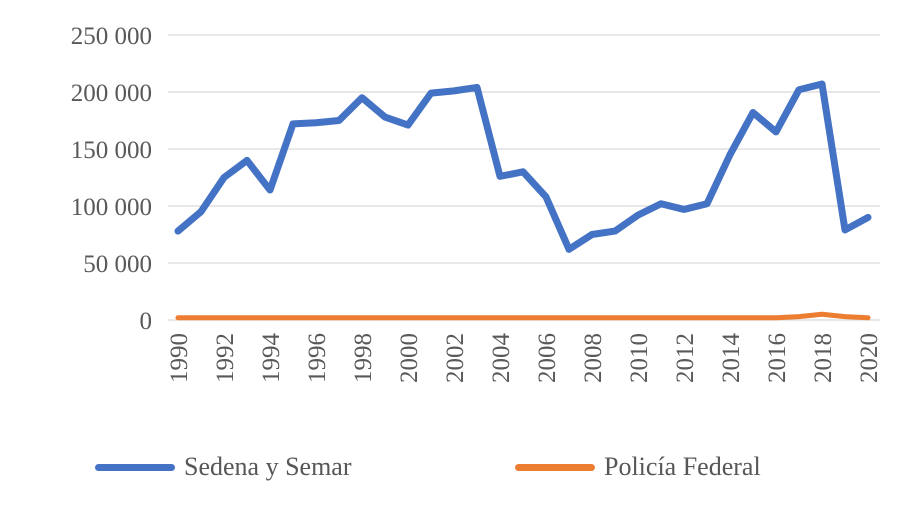  I want to click on policia-line-swatch, so click(555, 467).